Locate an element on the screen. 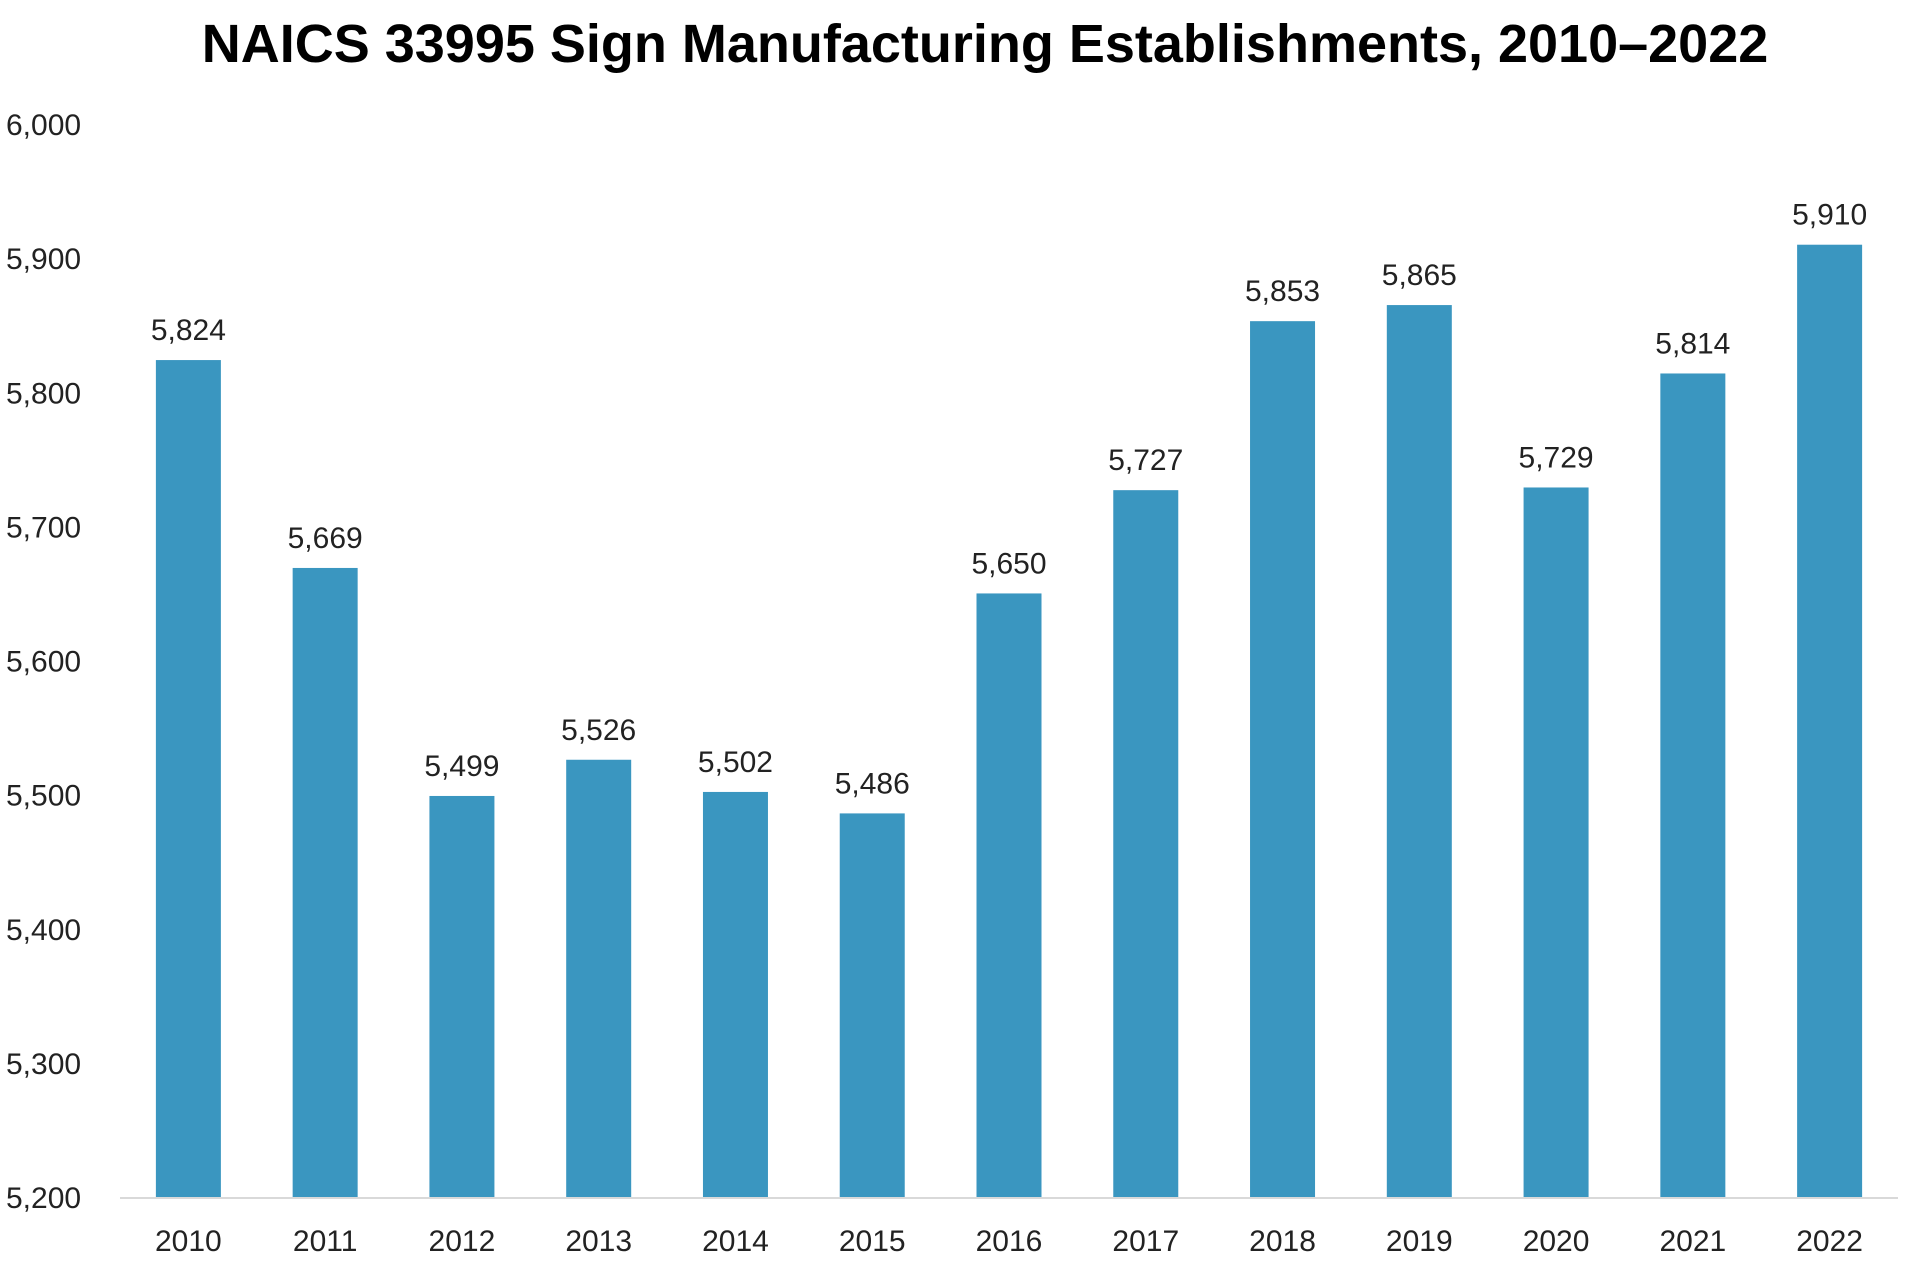 The image size is (1915, 1262). data-label: 5,814 is located at coordinates (1692, 343).